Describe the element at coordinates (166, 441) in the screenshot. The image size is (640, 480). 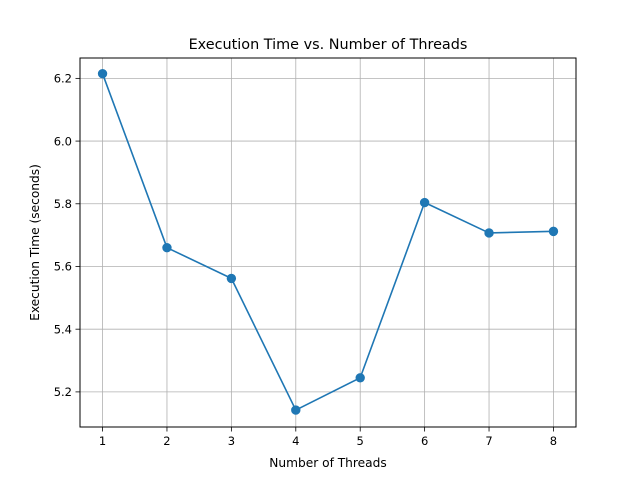
I see `x-tick-label: 2` at that location.